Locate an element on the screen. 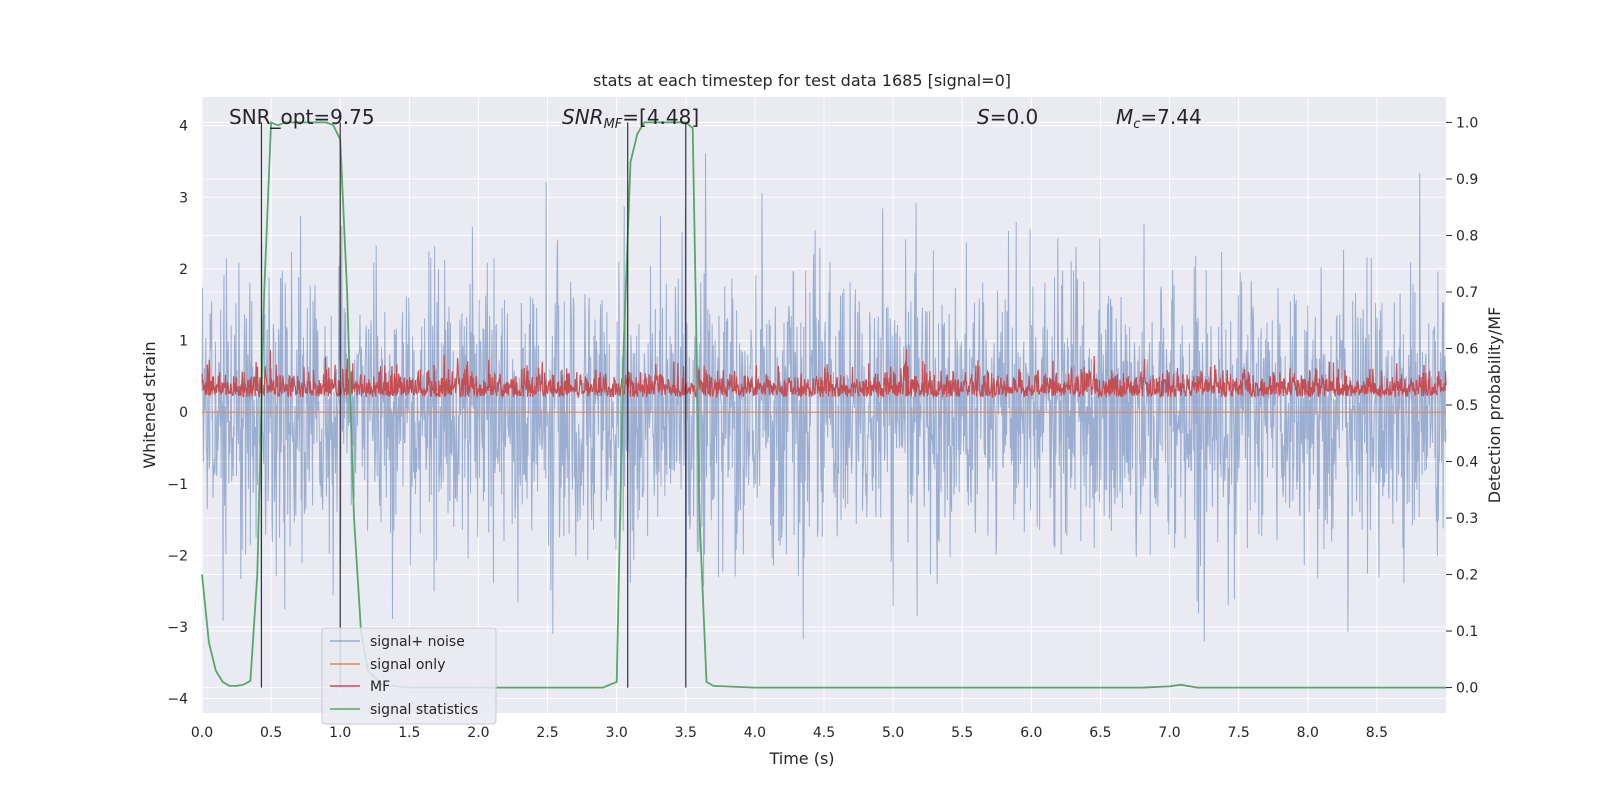  annotation-mc-subscript: c is located at coordinates (1136, 124).